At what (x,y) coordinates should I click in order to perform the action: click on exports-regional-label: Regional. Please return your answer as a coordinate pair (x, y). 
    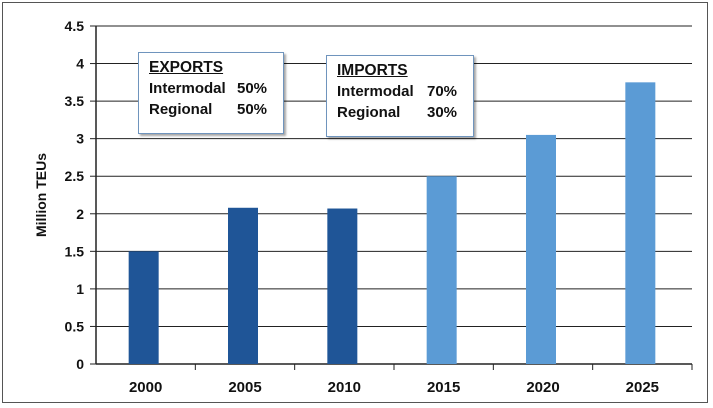
    Looking at the image, I should click on (181, 109).